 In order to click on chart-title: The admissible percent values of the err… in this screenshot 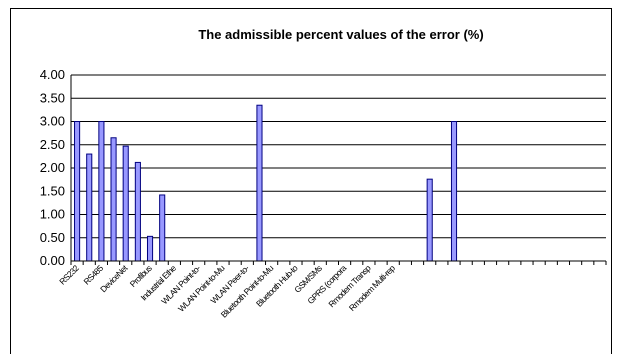, I will do `click(340, 34)`.